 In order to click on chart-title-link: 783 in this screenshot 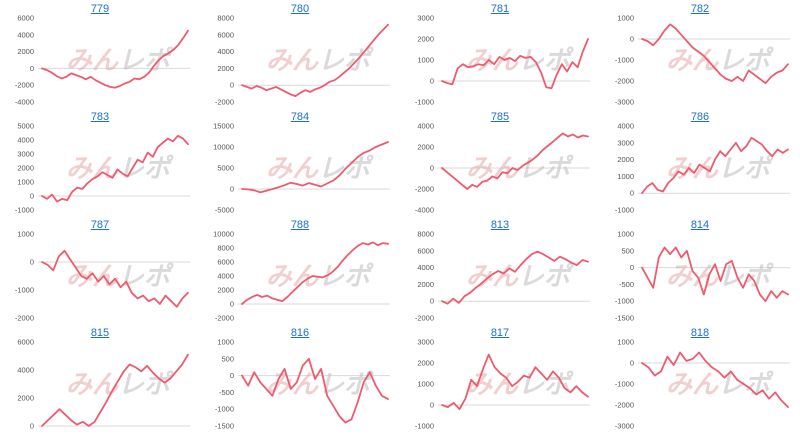, I will do `click(100, 117)`.